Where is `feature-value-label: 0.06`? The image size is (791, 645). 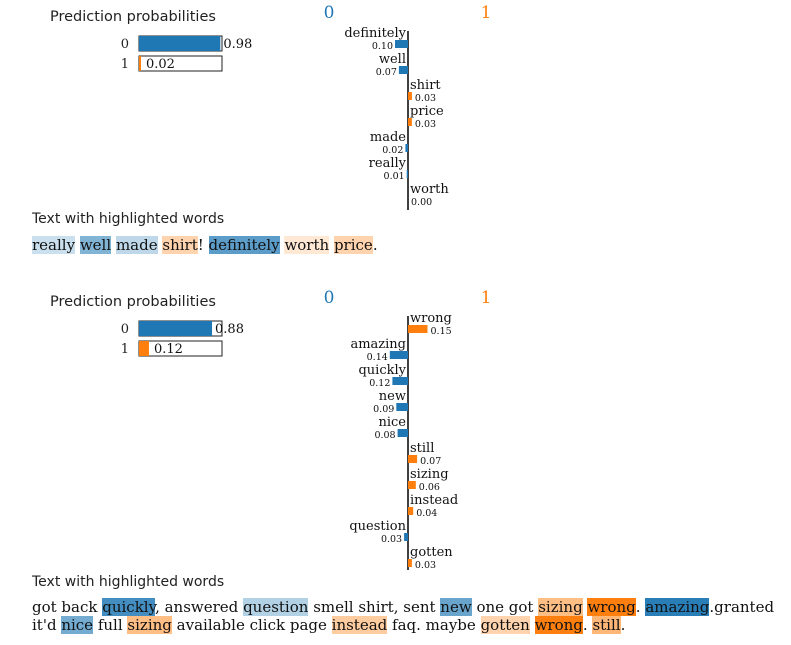 feature-value-label: 0.06 is located at coordinates (429, 487).